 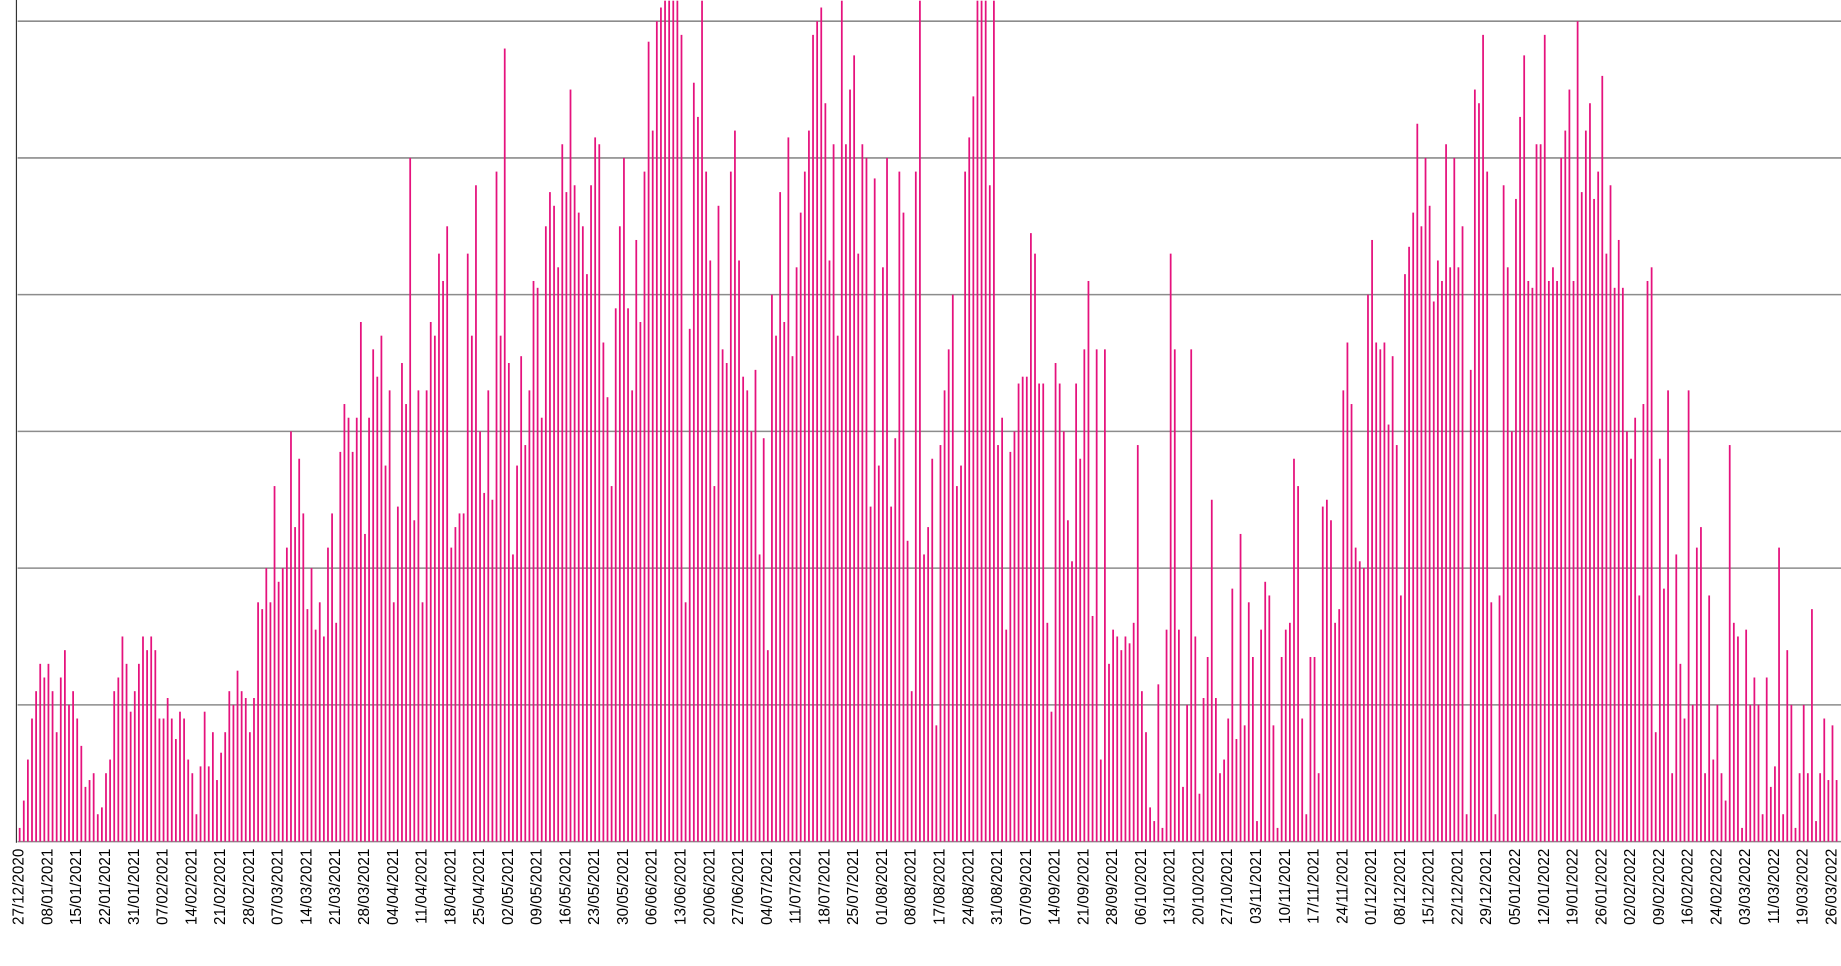 I want to click on x-tick-label: 14/03/2021, so click(x=306, y=887).